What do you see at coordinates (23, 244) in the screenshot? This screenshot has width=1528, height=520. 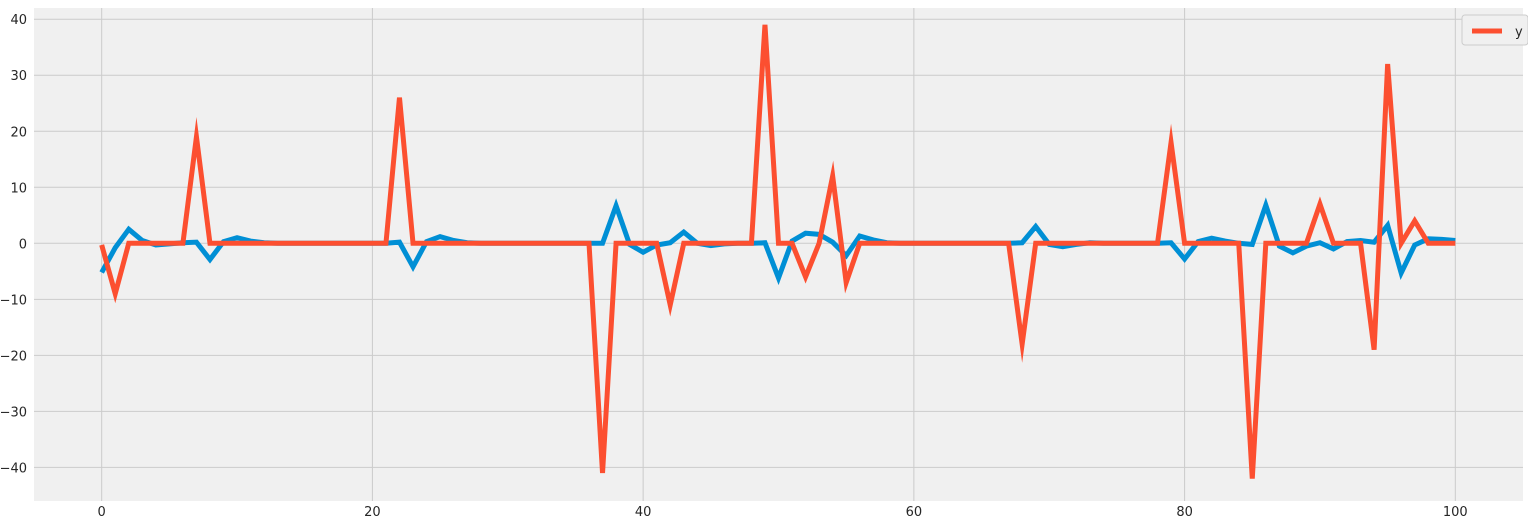 I see `y-tick-label: 0` at bounding box center [23, 244].